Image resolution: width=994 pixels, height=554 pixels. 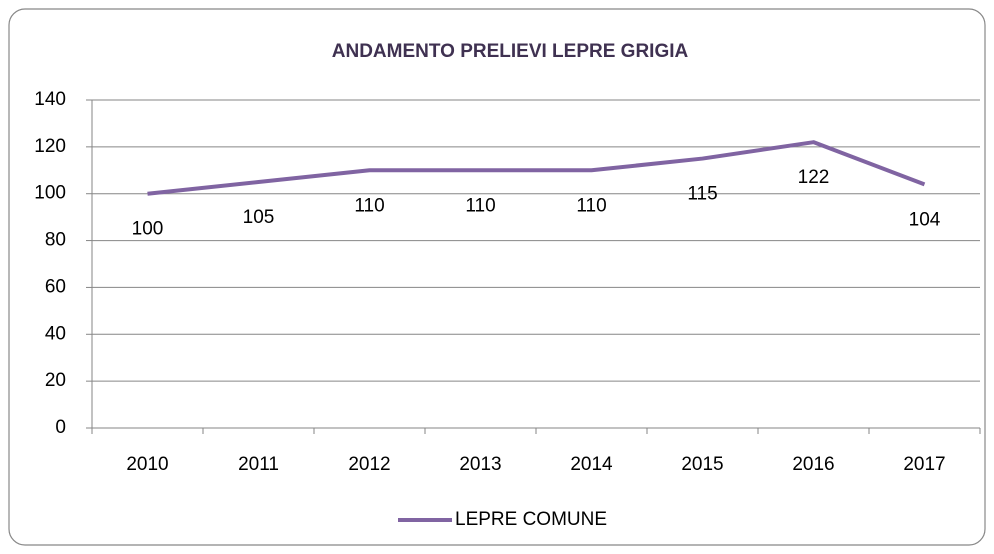 I want to click on x-tick-label: 2012, so click(x=369, y=464).